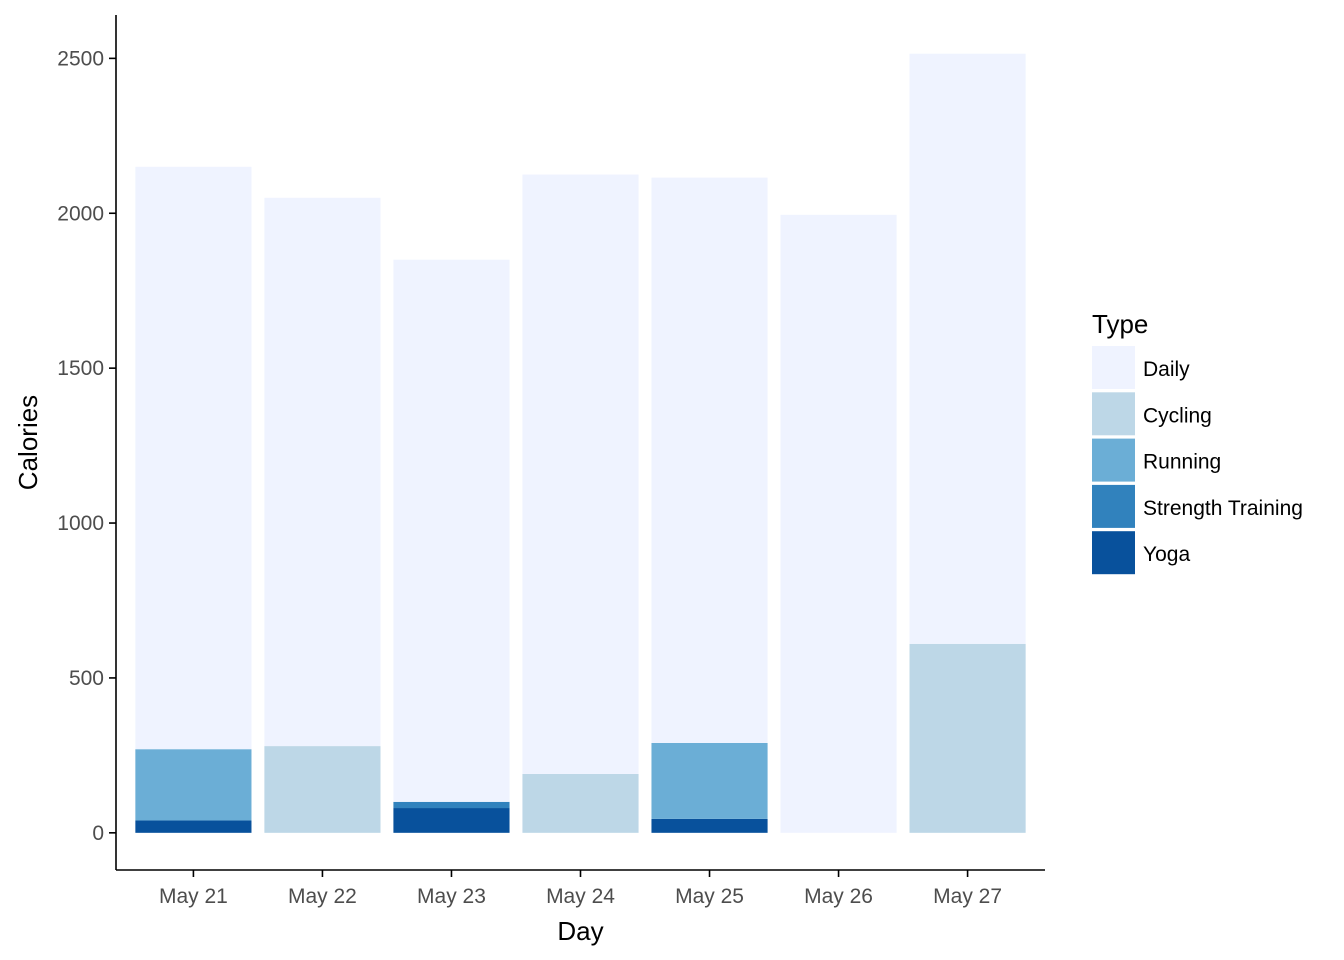 Image resolution: width=1344 pixels, height=960 pixels. I want to click on legend-key-daily, so click(1113, 367).